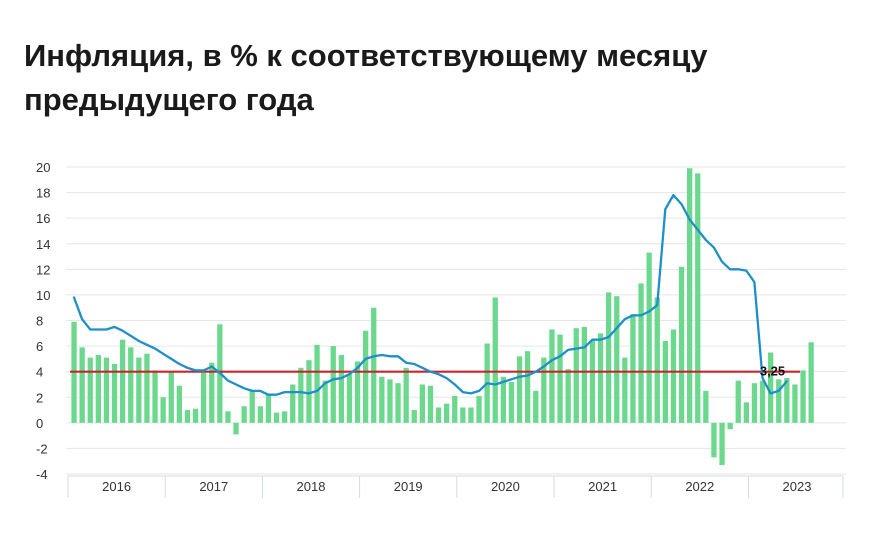 The height and width of the screenshot is (533, 884). Describe the element at coordinates (797, 486) in the screenshot. I see `x-tick-label: 2023` at that location.